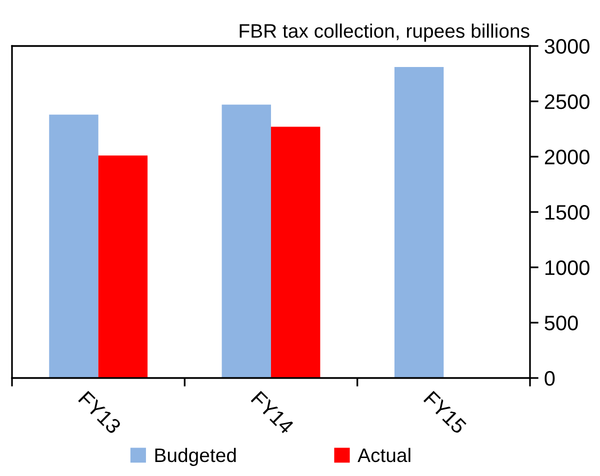 The image size is (600, 476). Describe the element at coordinates (567, 46) in the screenshot. I see `y-tick-label: 3000` at that location.